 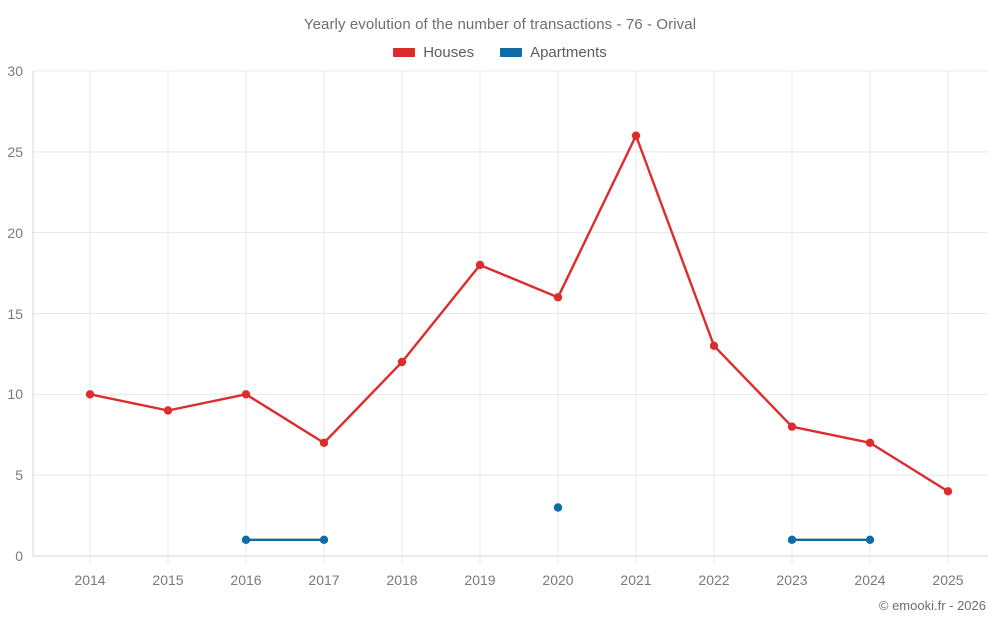 What do you see at coordinates (636, 135) in the screenshot?
I see `data-point-houses-2021` at bounding box center [636, 135].